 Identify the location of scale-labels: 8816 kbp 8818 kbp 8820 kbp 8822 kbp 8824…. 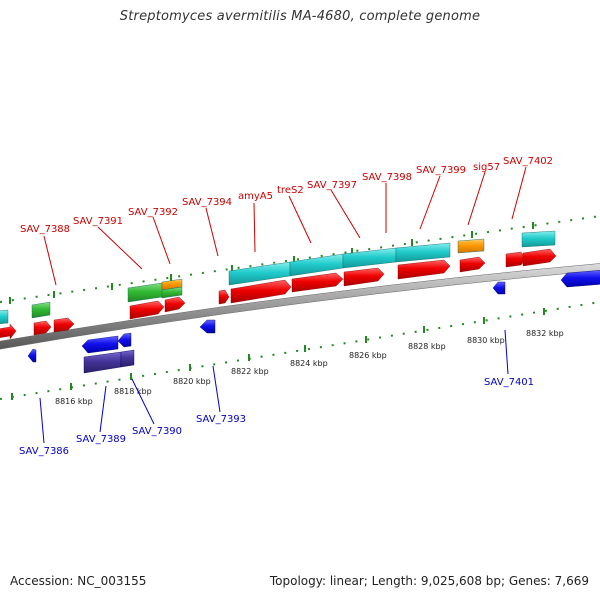
(309, 367).